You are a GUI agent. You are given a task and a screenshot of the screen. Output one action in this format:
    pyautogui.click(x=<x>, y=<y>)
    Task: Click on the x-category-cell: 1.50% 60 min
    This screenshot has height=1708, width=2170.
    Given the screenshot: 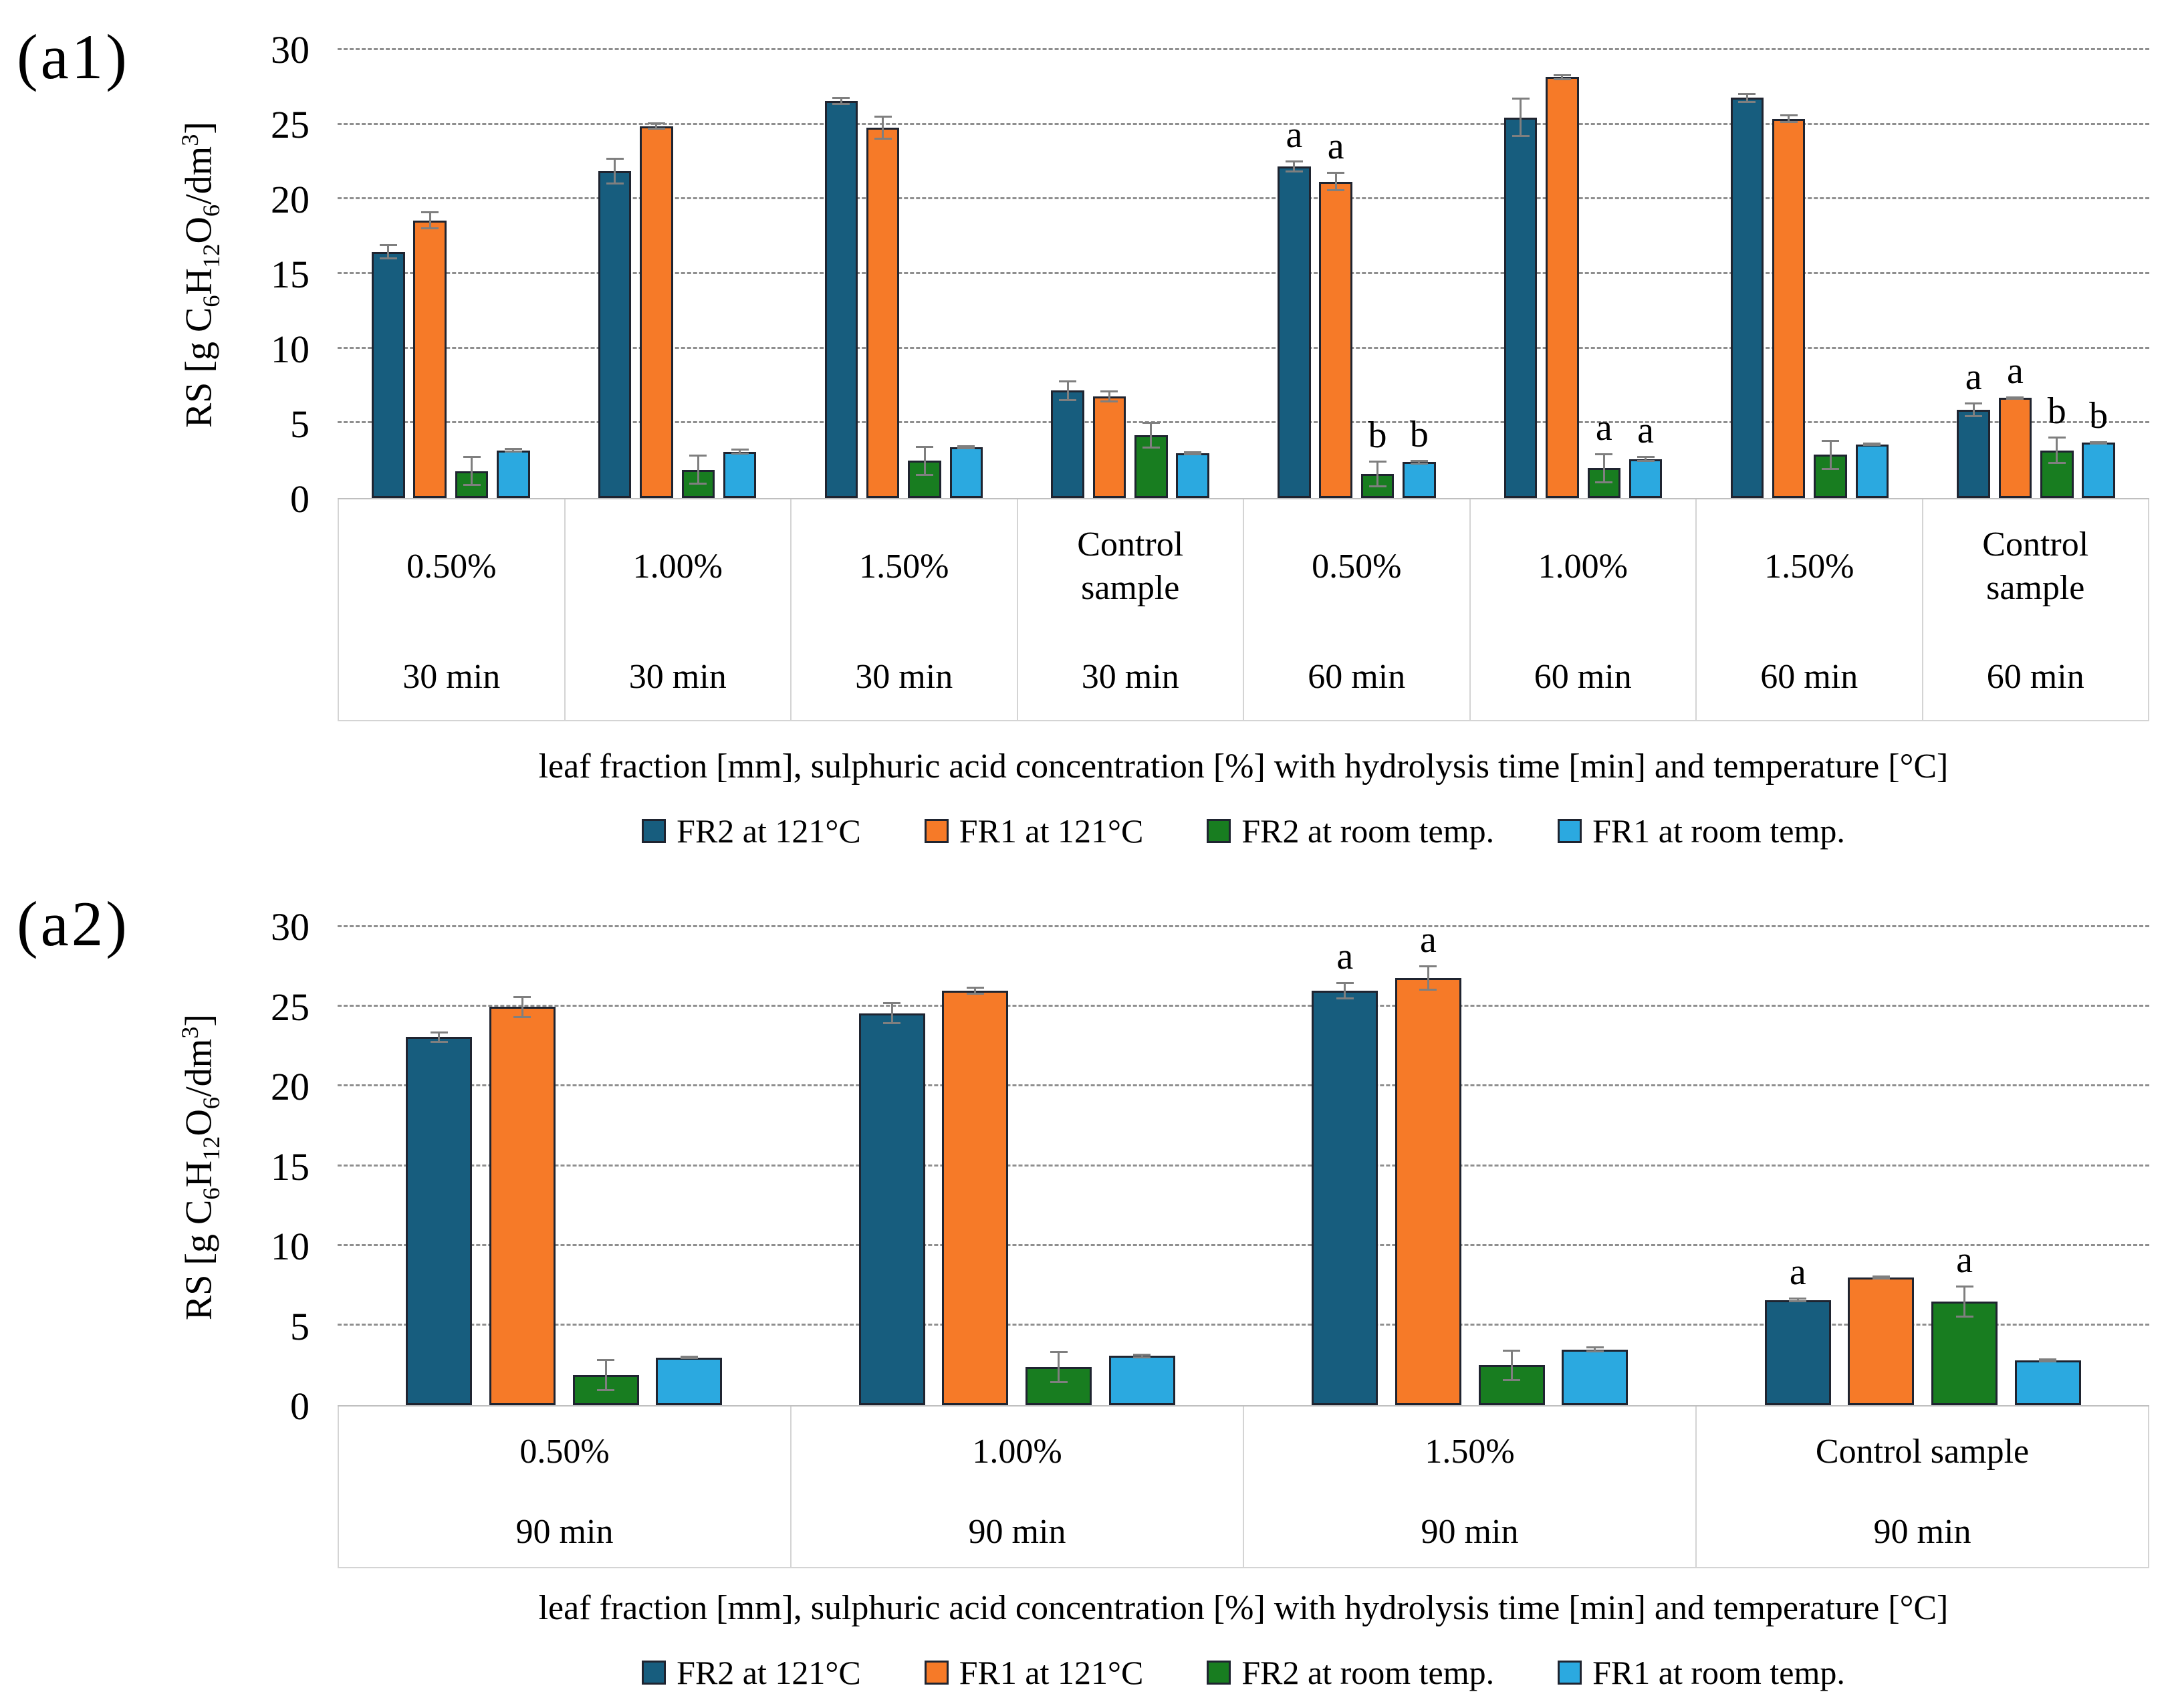 What is the action you would take?
    pyautogui.click(x=1810, y=609)
    